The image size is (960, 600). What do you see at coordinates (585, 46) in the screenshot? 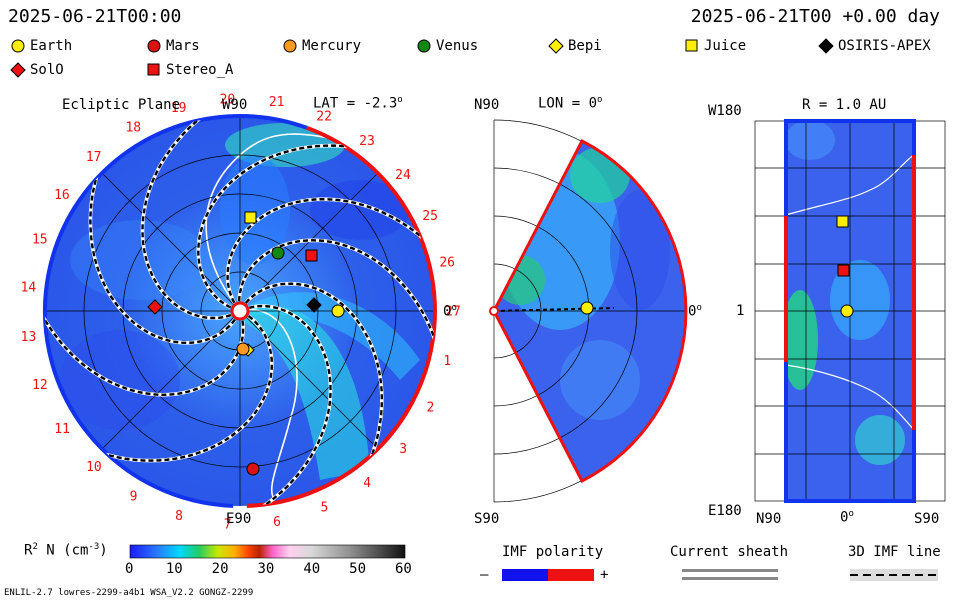
I see `legend-label: Bepi` at bounding box center [585, 46].